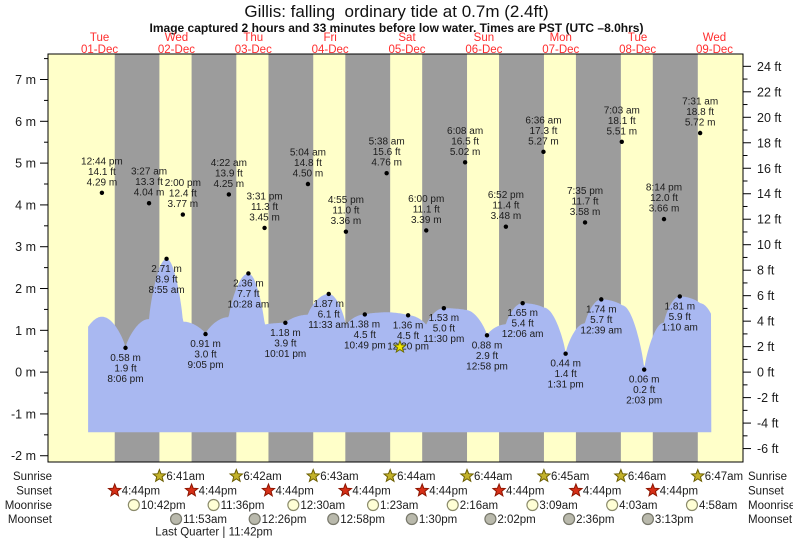 This screenshot has width=793, height=538. Describe the element at coordinates (183, 183) in the screenshot. I see `high-tide-label: 2:00 pm` at that location.